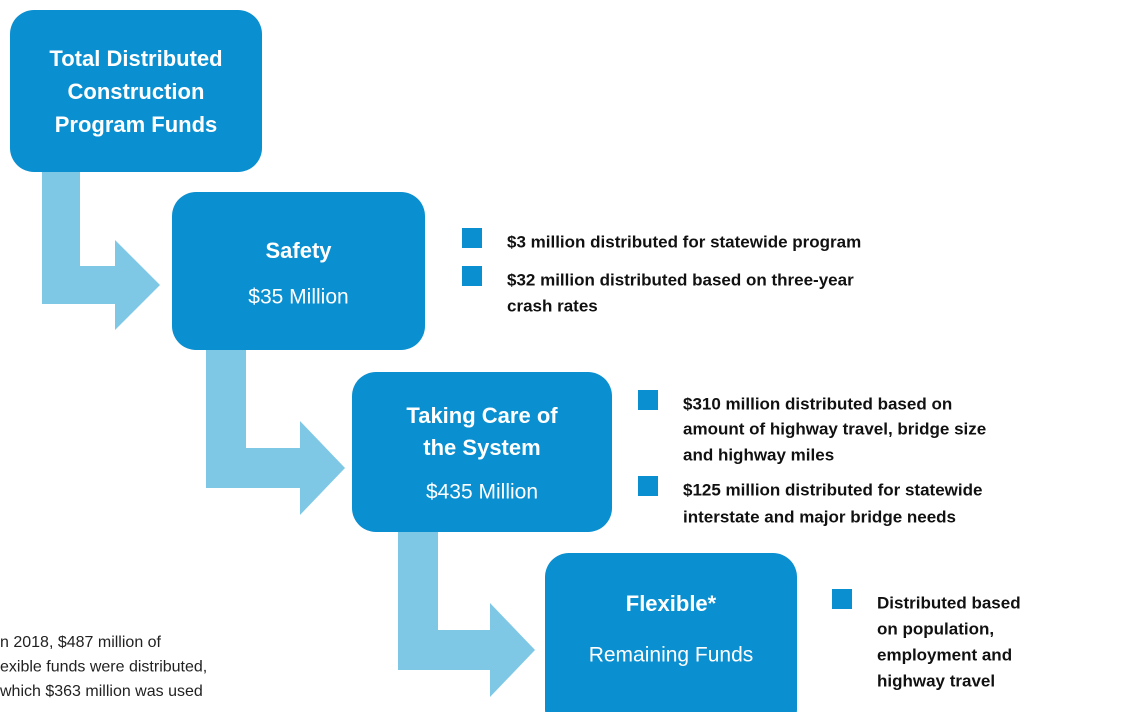 Image resolution: width=1121 pixels, height=712 pixels. I want to click on box-amount: $35 Million, so click(298, 297).